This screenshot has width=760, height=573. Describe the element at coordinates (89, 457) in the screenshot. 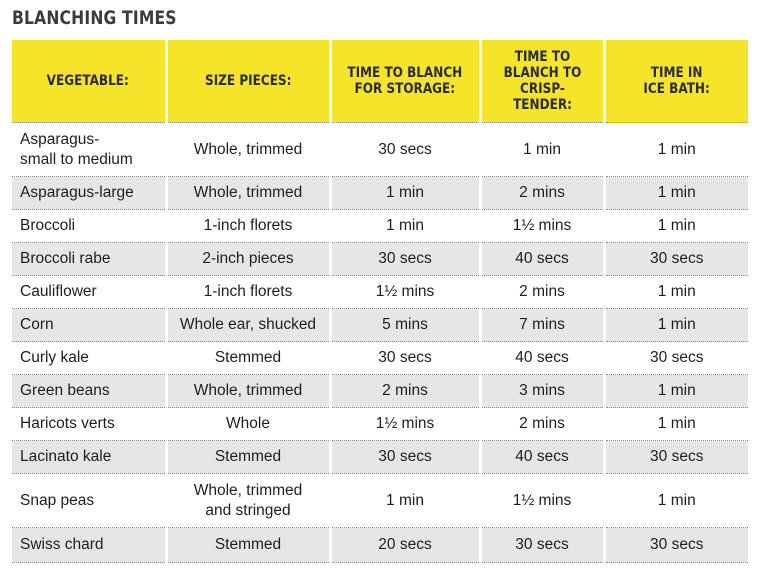

I see `vegetable-cell: Lacinato kale` at that location.